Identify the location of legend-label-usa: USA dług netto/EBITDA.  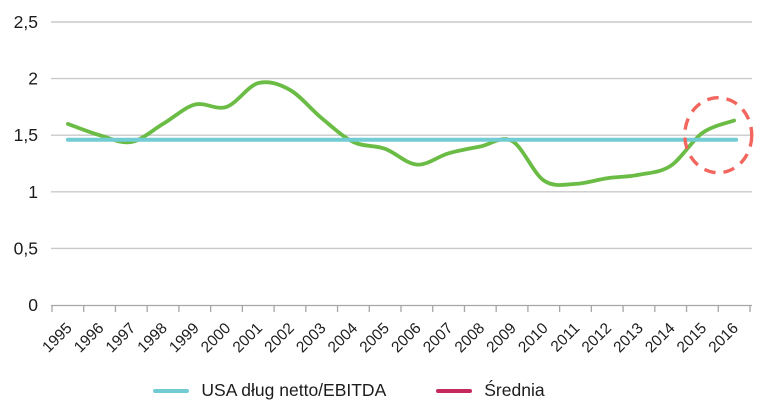
(294, 390).